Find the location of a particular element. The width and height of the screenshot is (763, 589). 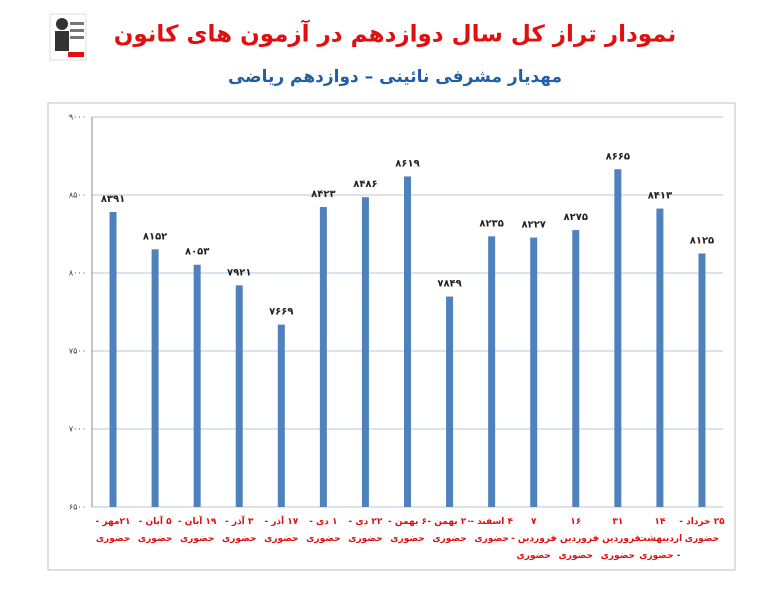

logo is located at coordinates (68, 37).